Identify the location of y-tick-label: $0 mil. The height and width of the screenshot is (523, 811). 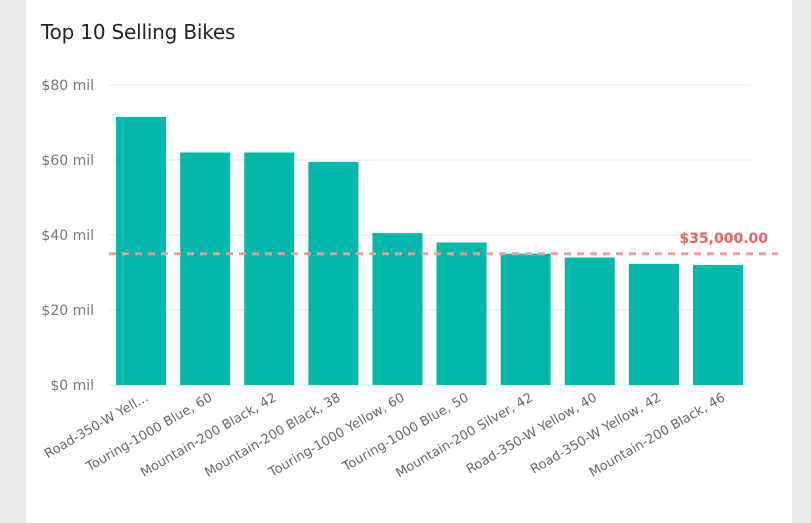
(72, 386).